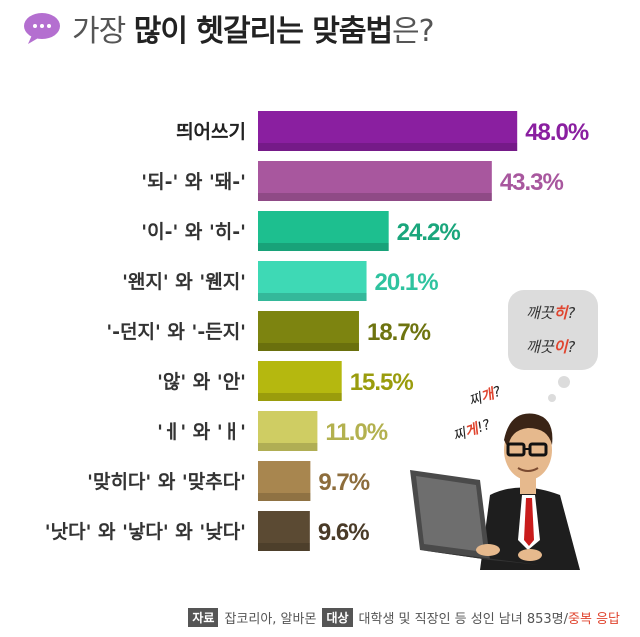 This screenshot has width=640, height=637. What do you see at coordinates (429, 232) in the screenshot?
I see `value-label: 24.2%` at bounding box center [429, 232].